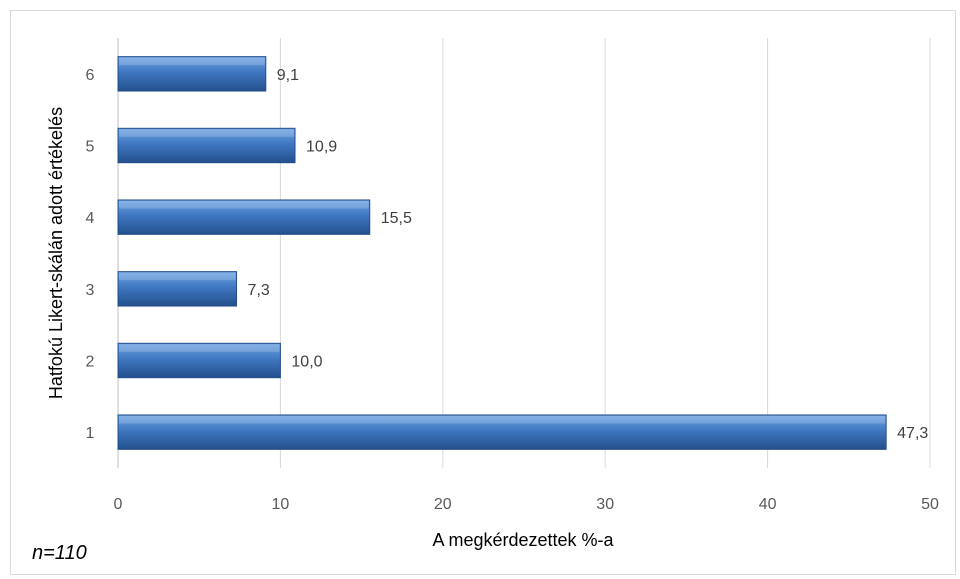  Describe the element at coordinates (321, 147) in the screenshot. I see `data-label-5: 10,9` at that location.